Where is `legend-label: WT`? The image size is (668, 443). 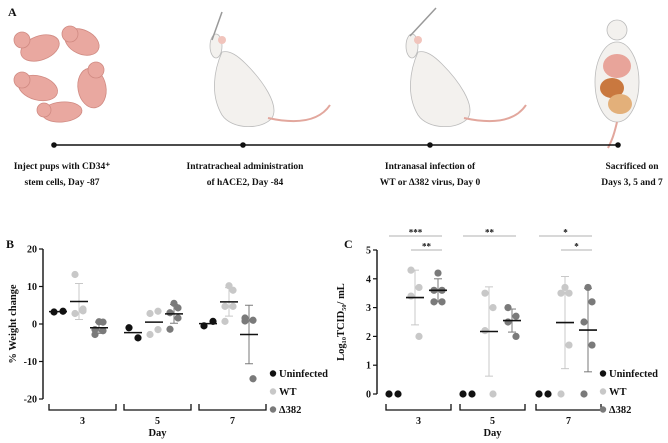 legend-label: WT is located at coordinates (288, 392).